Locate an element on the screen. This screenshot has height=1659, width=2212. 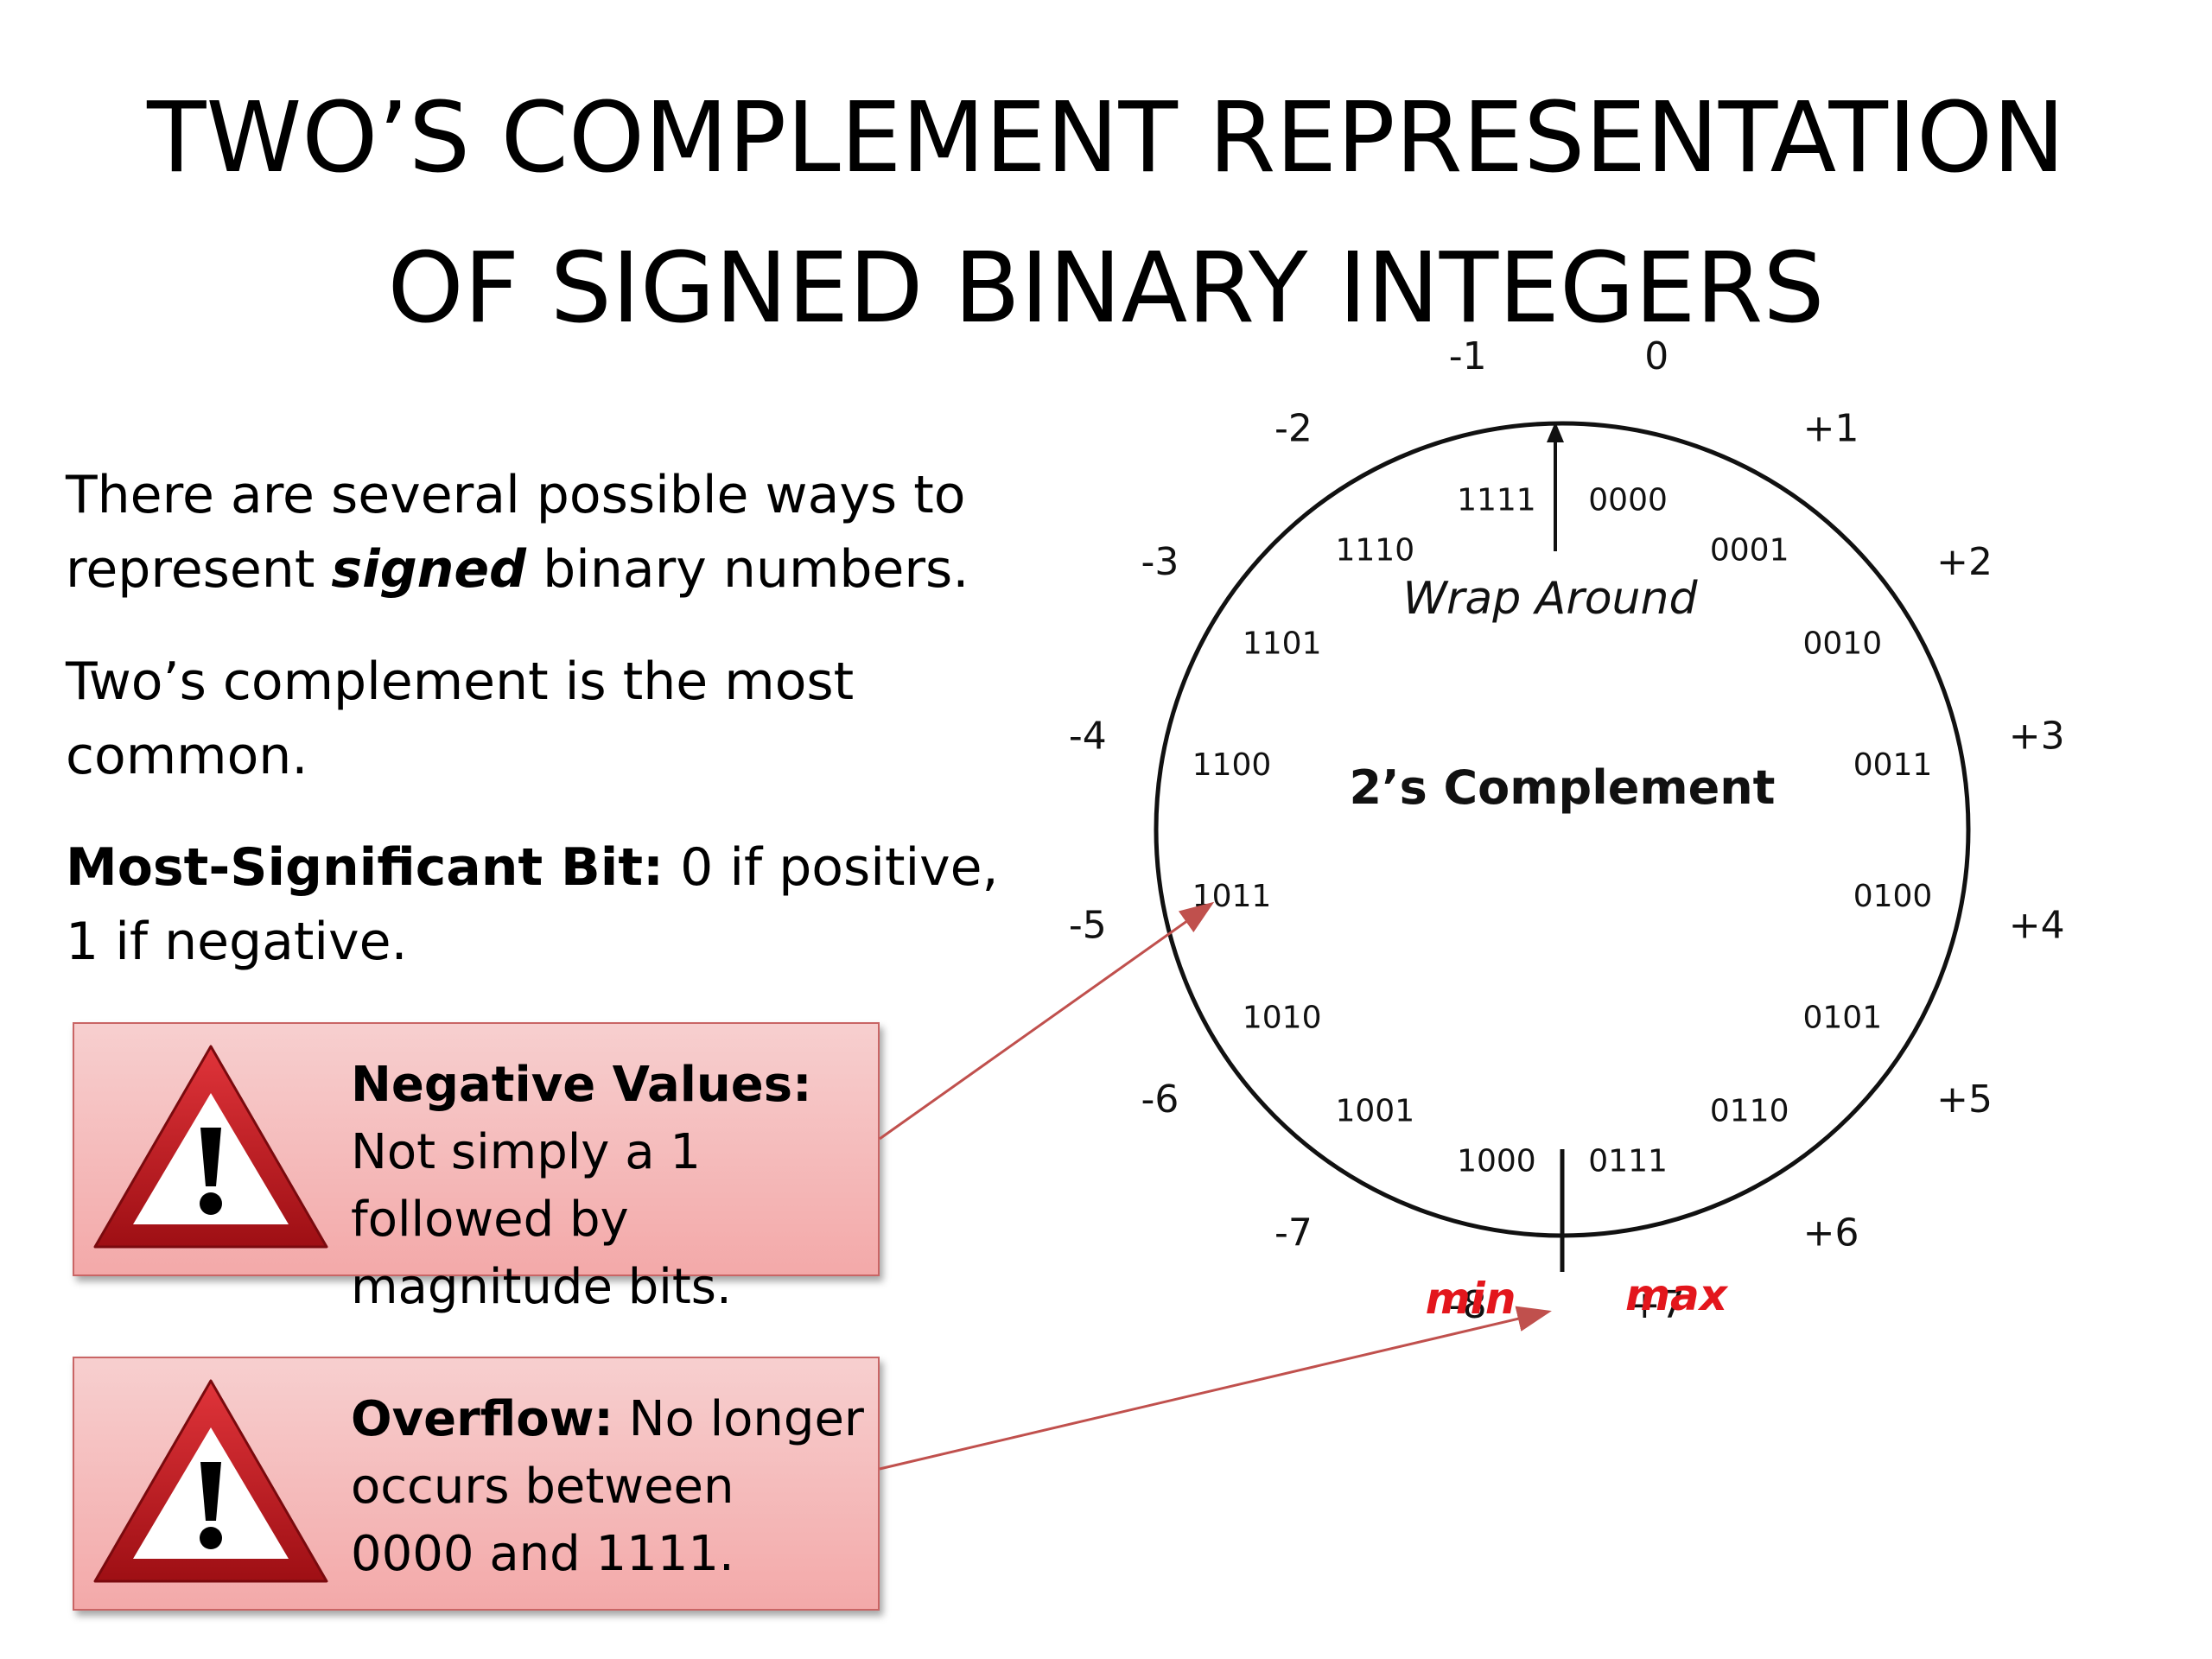
binary-label-0001: 0001 is located at coordinates (1749, 551).